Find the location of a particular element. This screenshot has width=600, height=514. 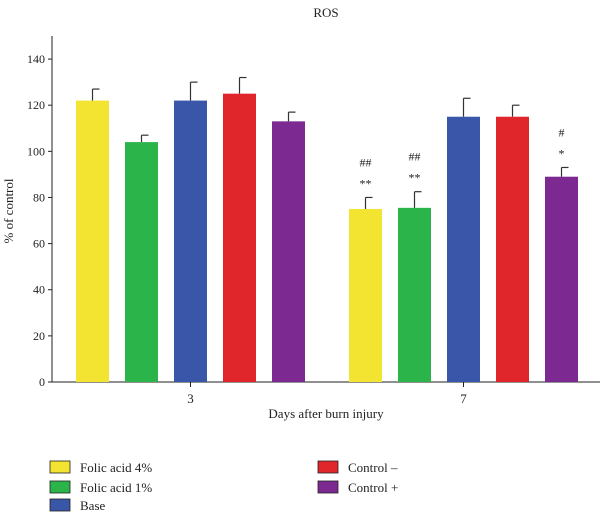

legend-label: Folic acid 4% is located at coordinates (116, 467).